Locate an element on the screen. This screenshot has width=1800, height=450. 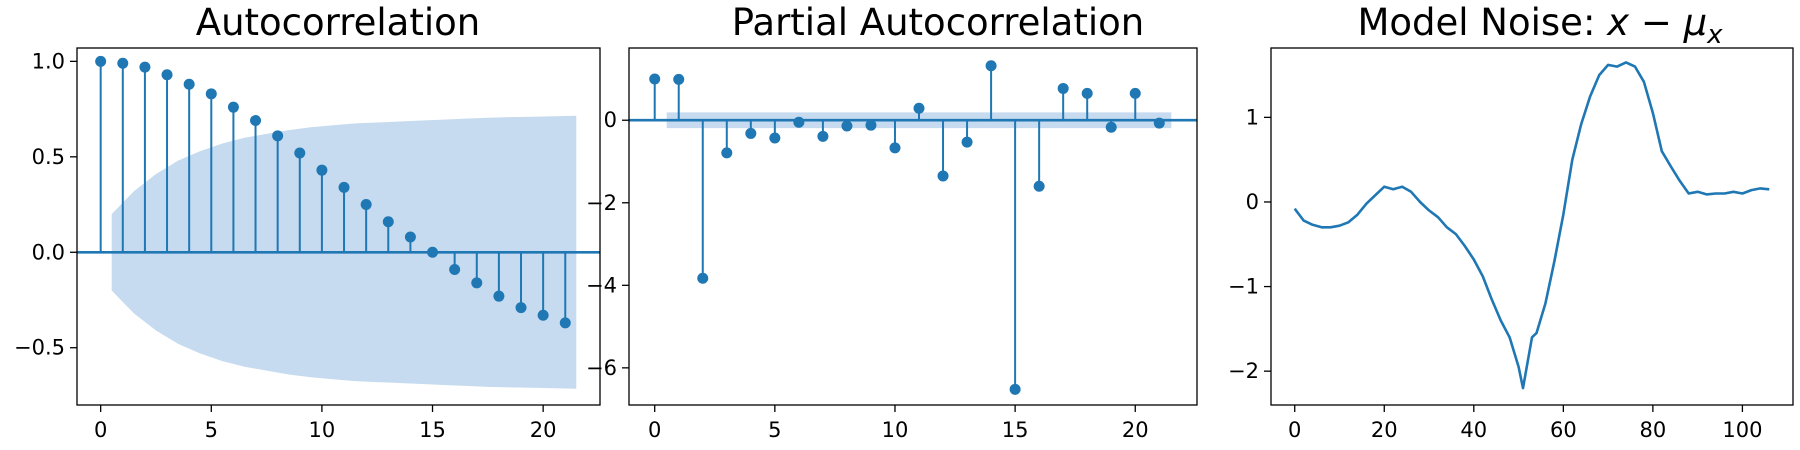
x-tick-label: 80 is located at coordinates (1653, 430).